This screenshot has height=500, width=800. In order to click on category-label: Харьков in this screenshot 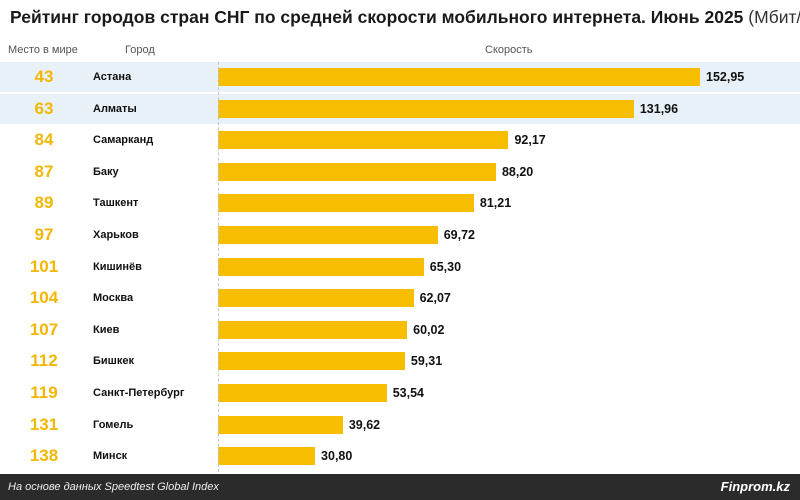, I will do `click(116, 235)`.